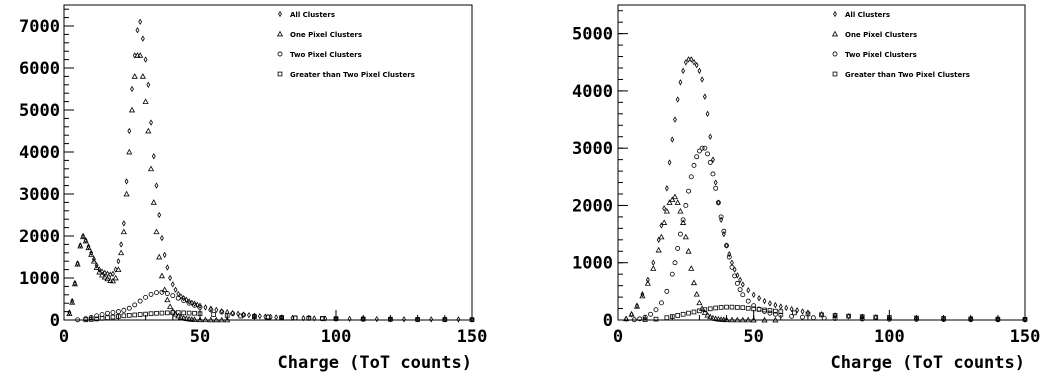  Describe the element at coordinates (592, 264) in the screenshot. I see `y-tick-label: 1000` at that location.